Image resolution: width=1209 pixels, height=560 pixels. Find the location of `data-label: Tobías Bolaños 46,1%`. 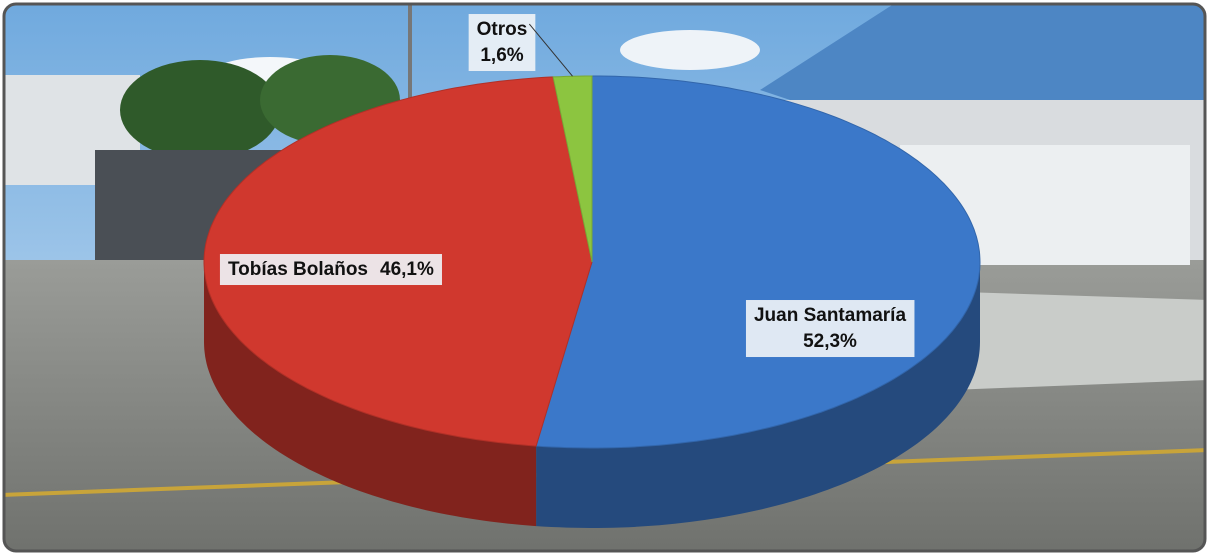

data-label: Tobías Bolaños 46,1% is located at coordinates (330, 270).